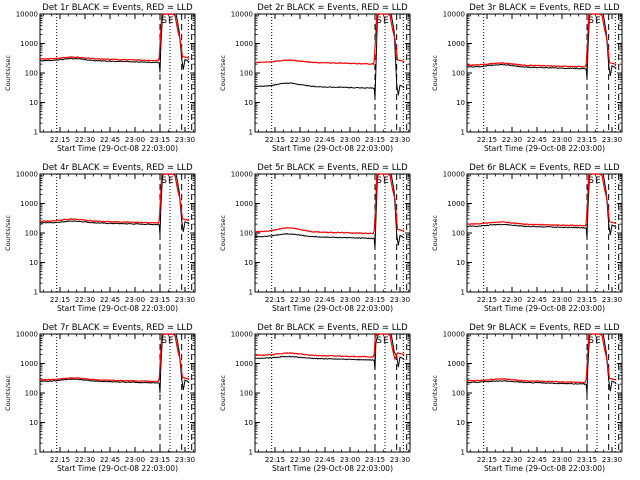  Describe the element at coordinates (117, 8) in the screenshot. I see `panel-title: Det 1r BLACK = Events, RED = LLD` at that location.